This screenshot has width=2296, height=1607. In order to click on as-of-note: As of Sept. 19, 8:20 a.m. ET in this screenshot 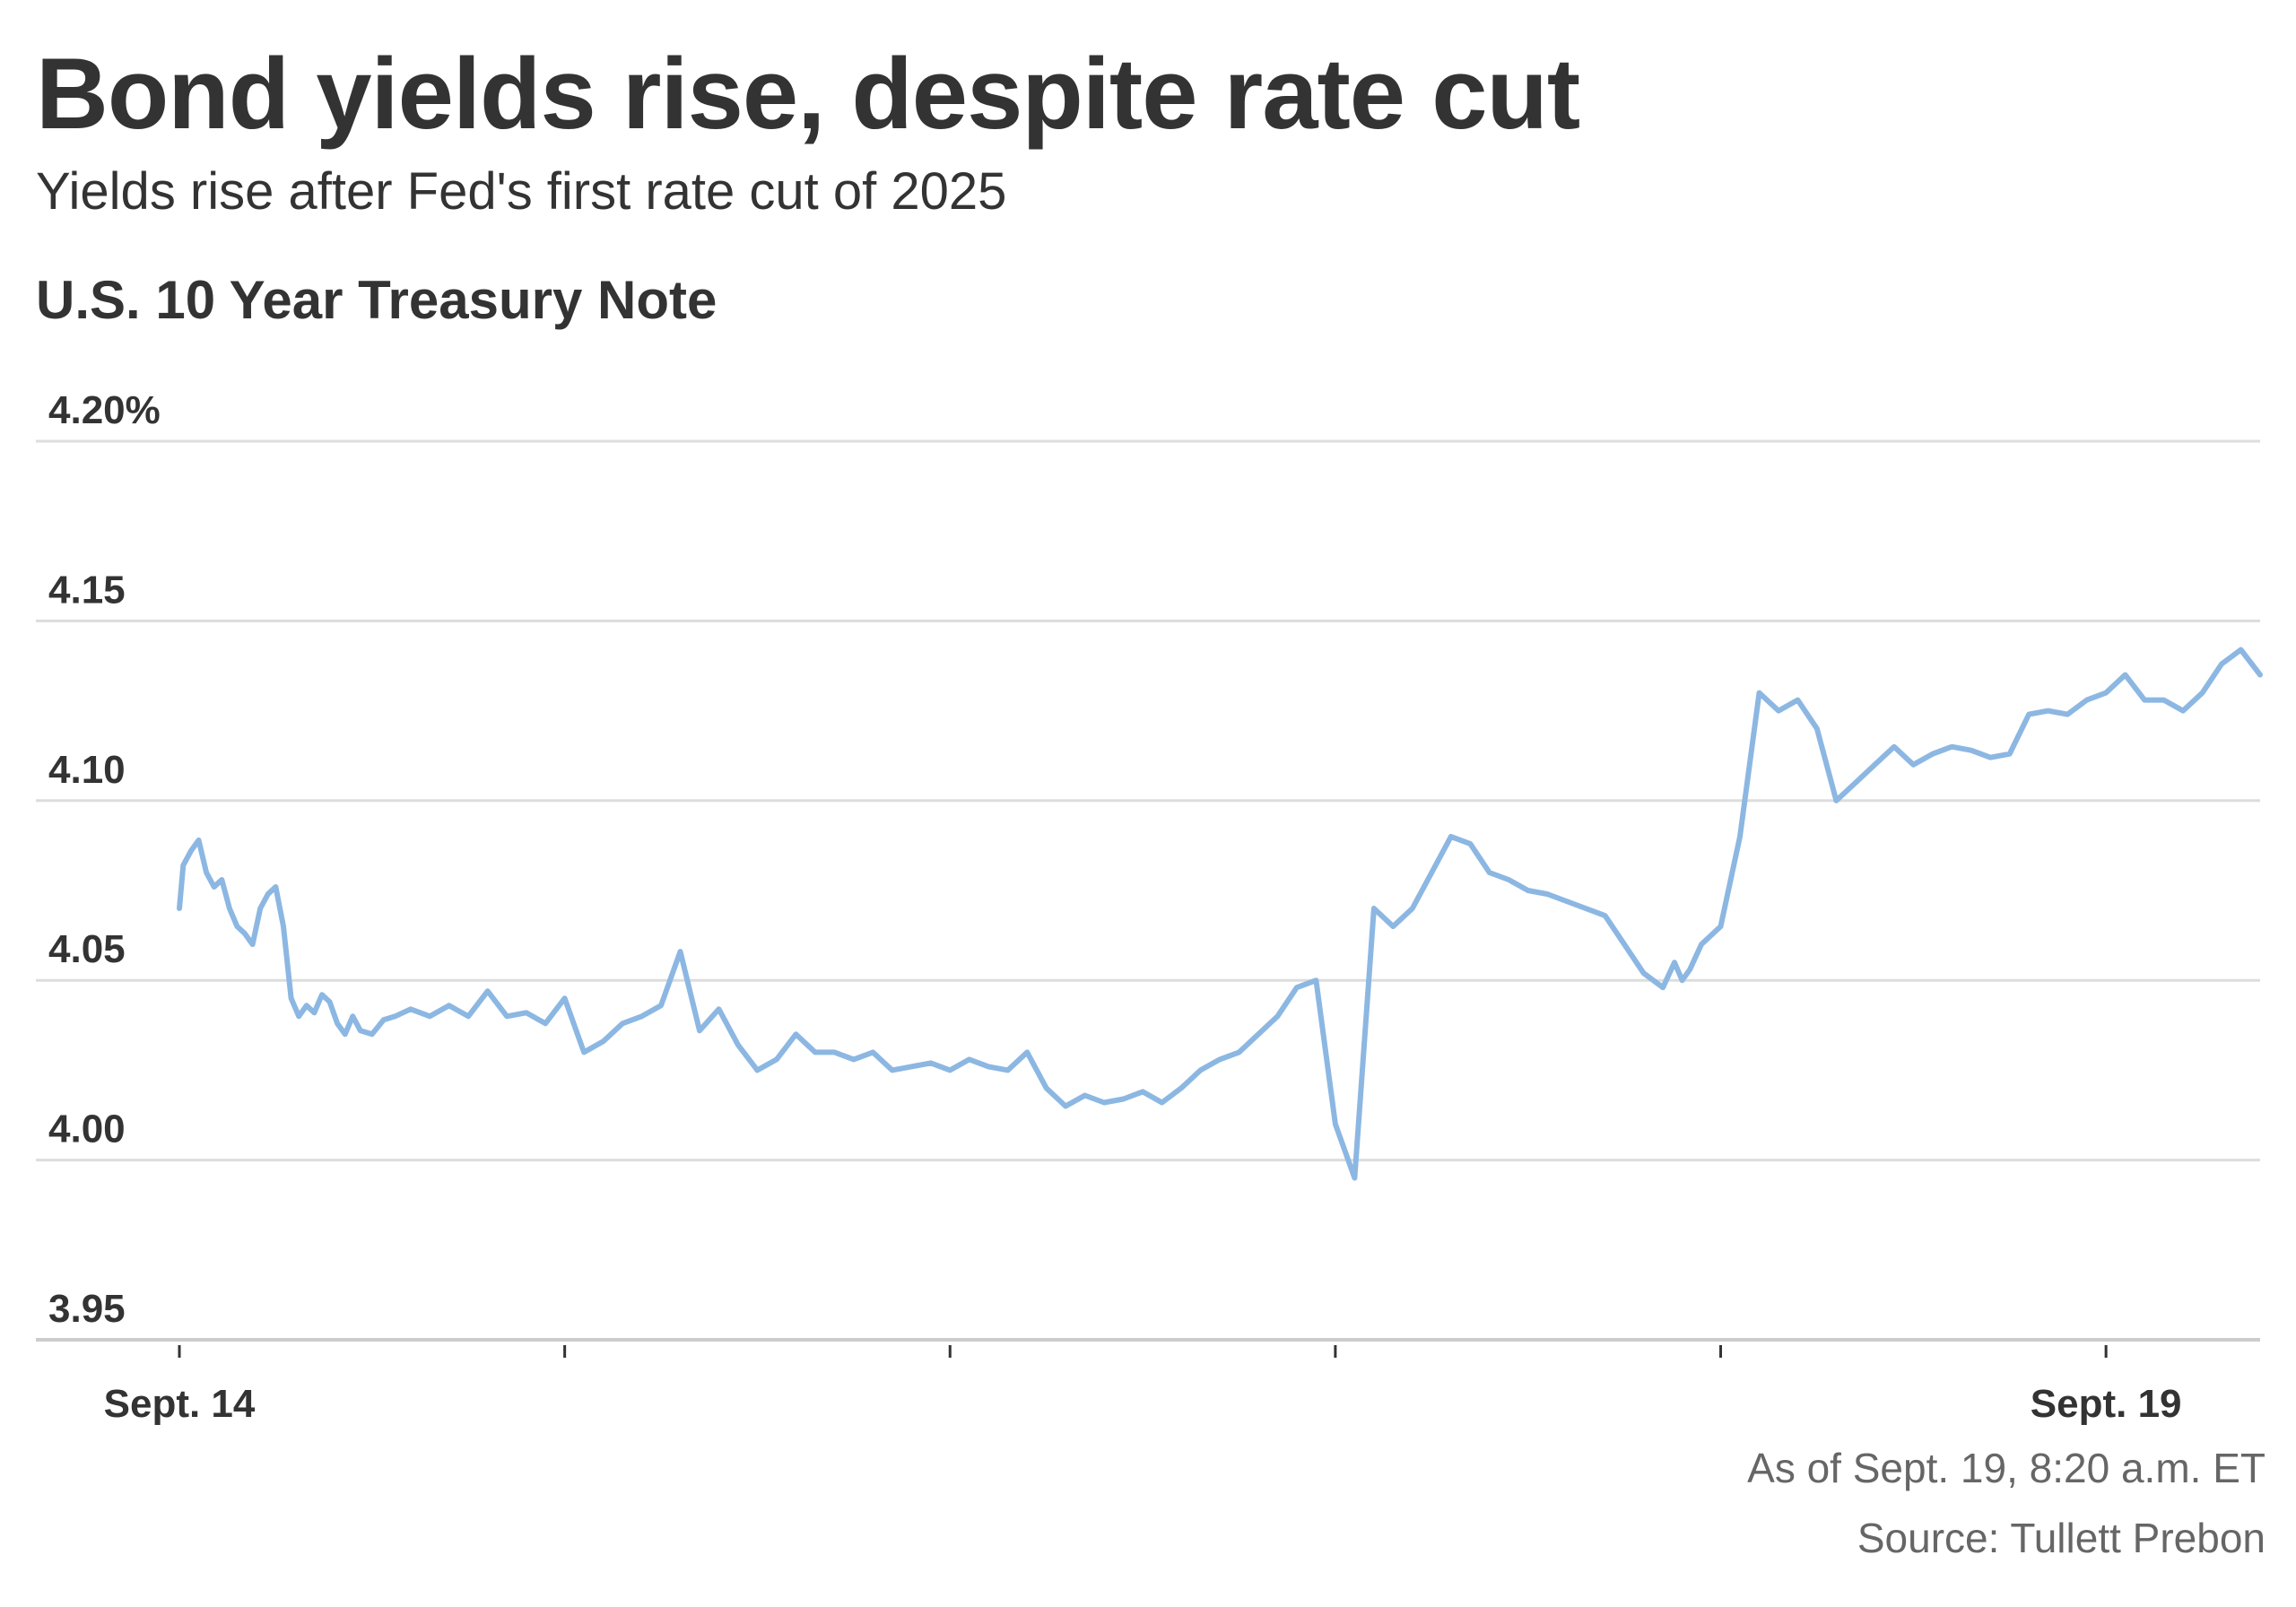, I will do `click(2006, 1468)`.